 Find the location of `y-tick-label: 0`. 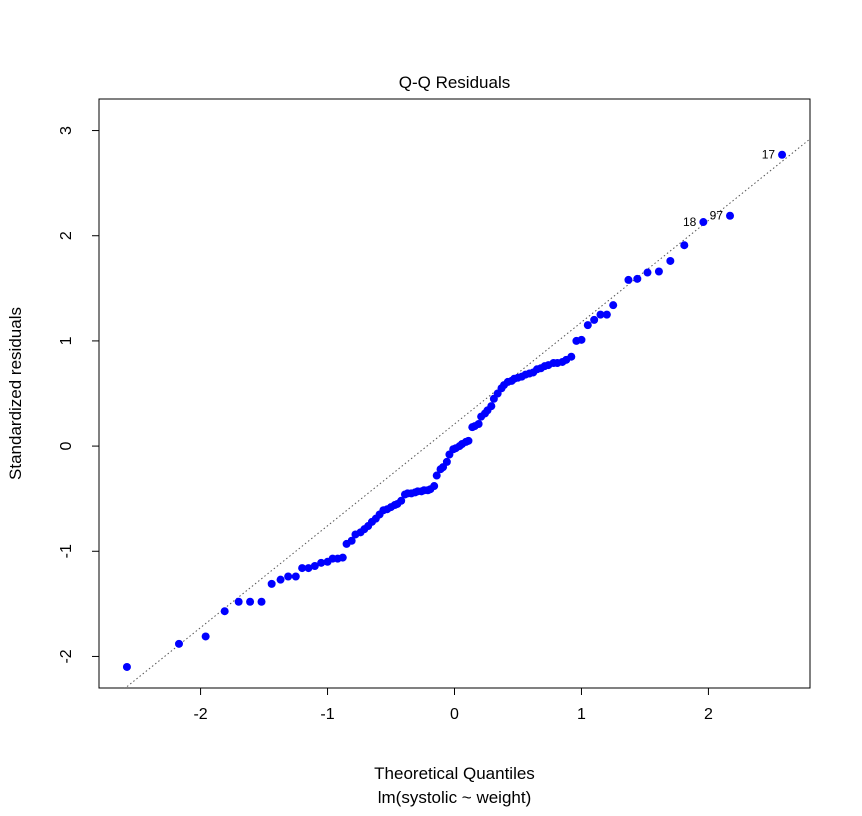

y-tick-label: 0 is located at coordinates (66, 446).